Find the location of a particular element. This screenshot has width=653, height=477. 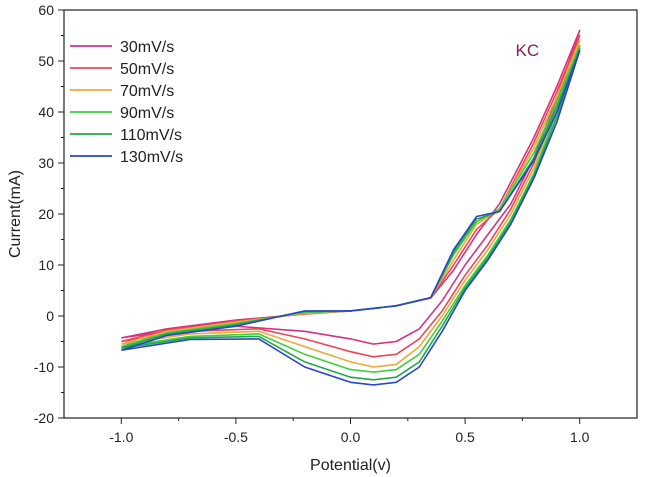

chart-annotation: KC is located at coordinates (528, 50).